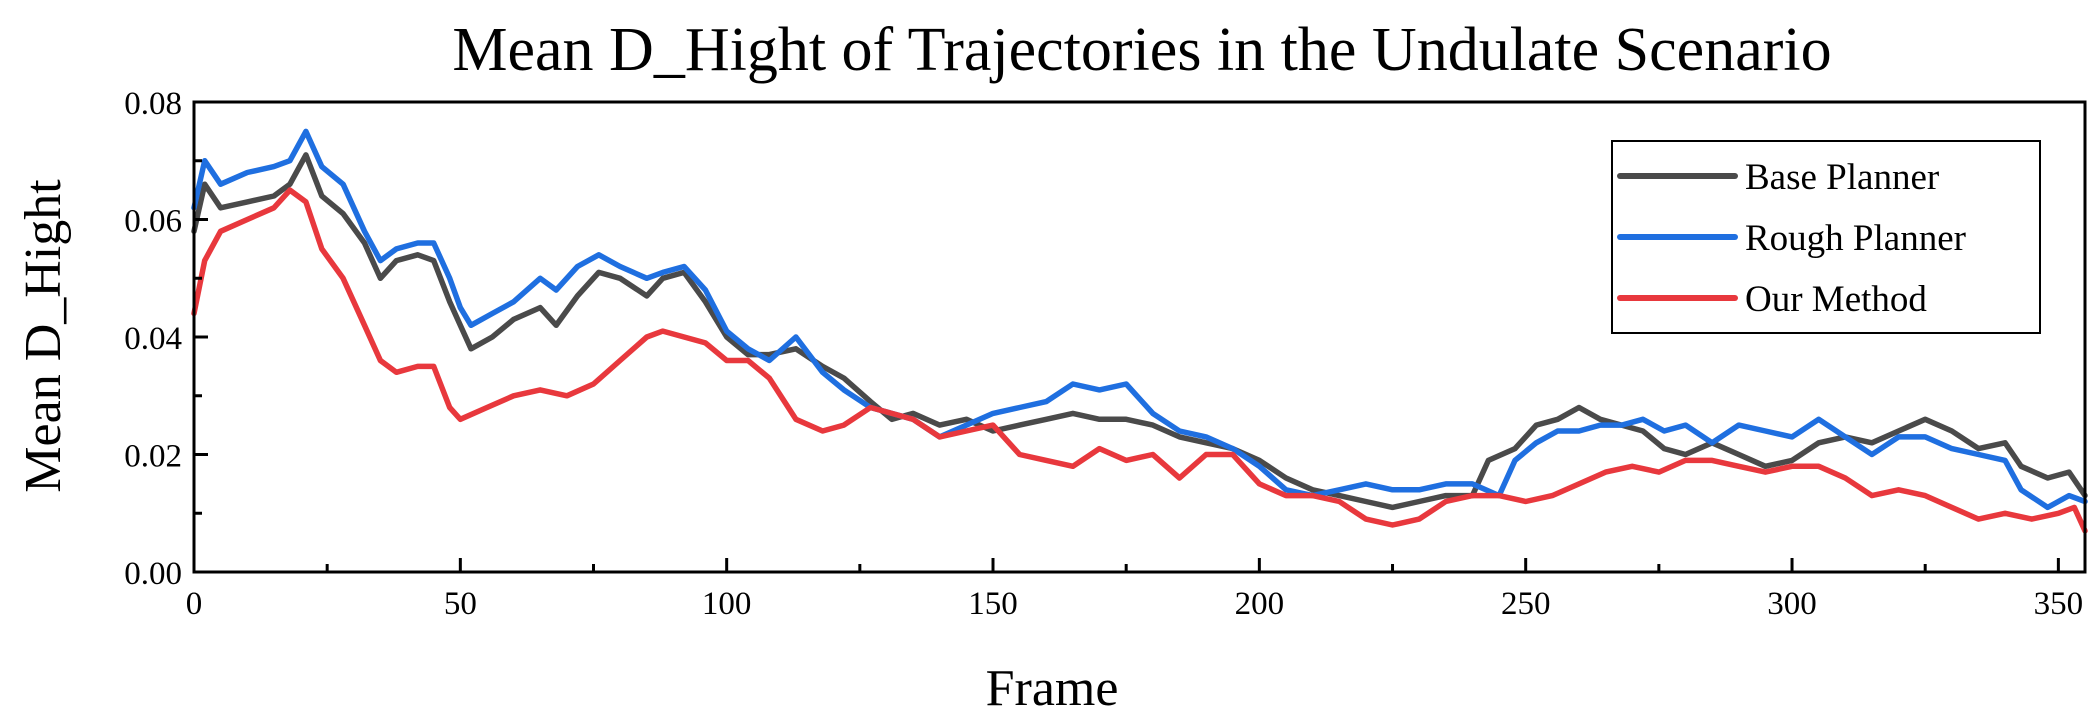 Image resolution: width=2100 pixels, height=713 pixels. I want to click on x-axis-label: Frame, so click(1052, 686).